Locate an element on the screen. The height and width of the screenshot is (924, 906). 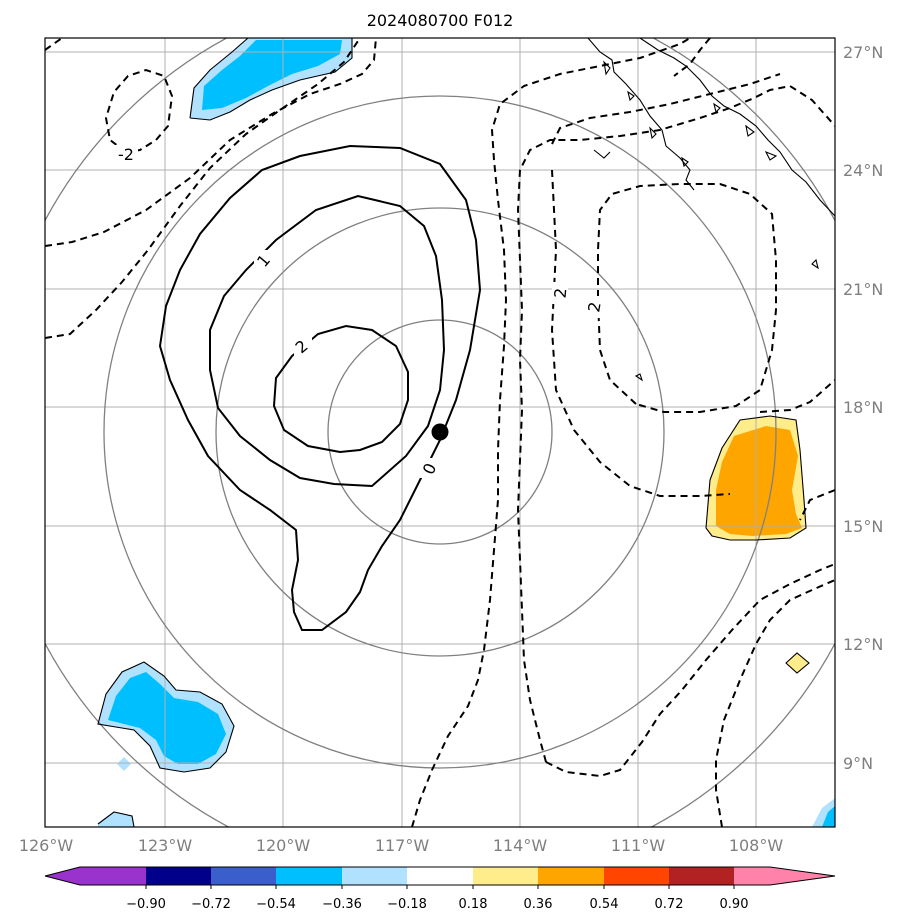
negative-anomaly-corner-se-core is located at coordinates (828, 816).